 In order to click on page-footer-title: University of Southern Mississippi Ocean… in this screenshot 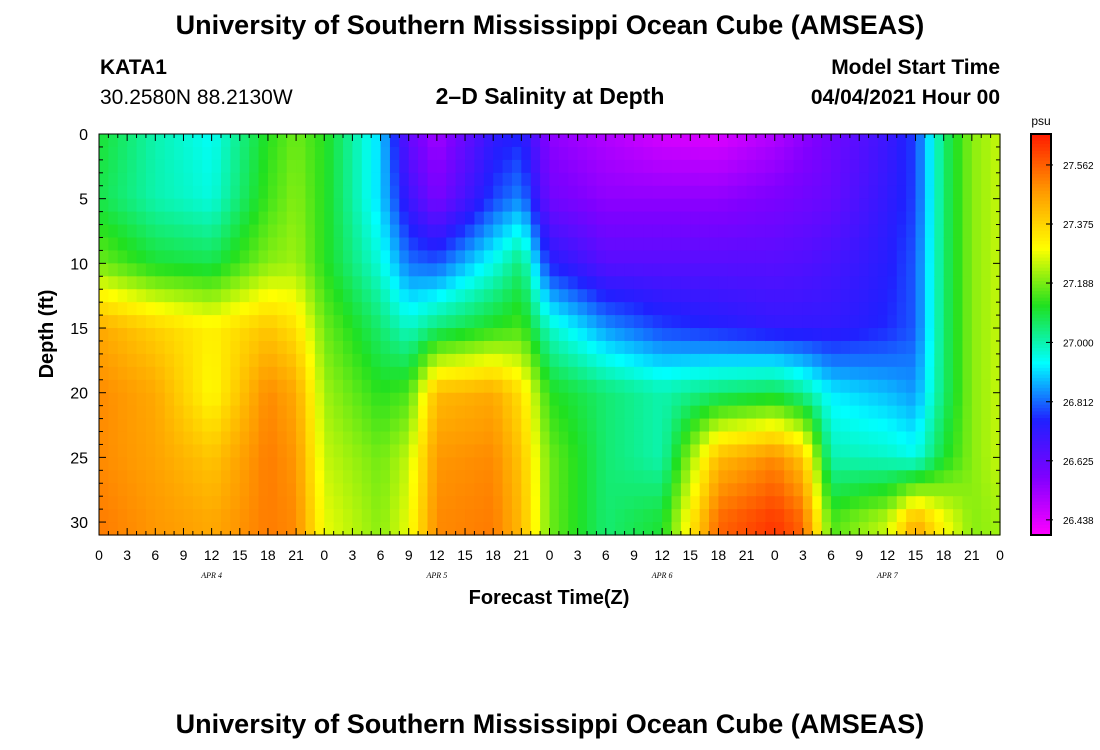, I will do `click(550, 724)`.